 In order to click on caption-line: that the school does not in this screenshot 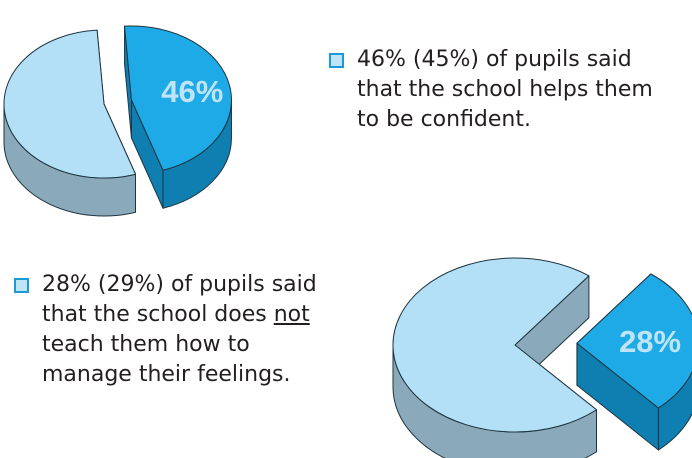, I will do `click(165, 315)`.